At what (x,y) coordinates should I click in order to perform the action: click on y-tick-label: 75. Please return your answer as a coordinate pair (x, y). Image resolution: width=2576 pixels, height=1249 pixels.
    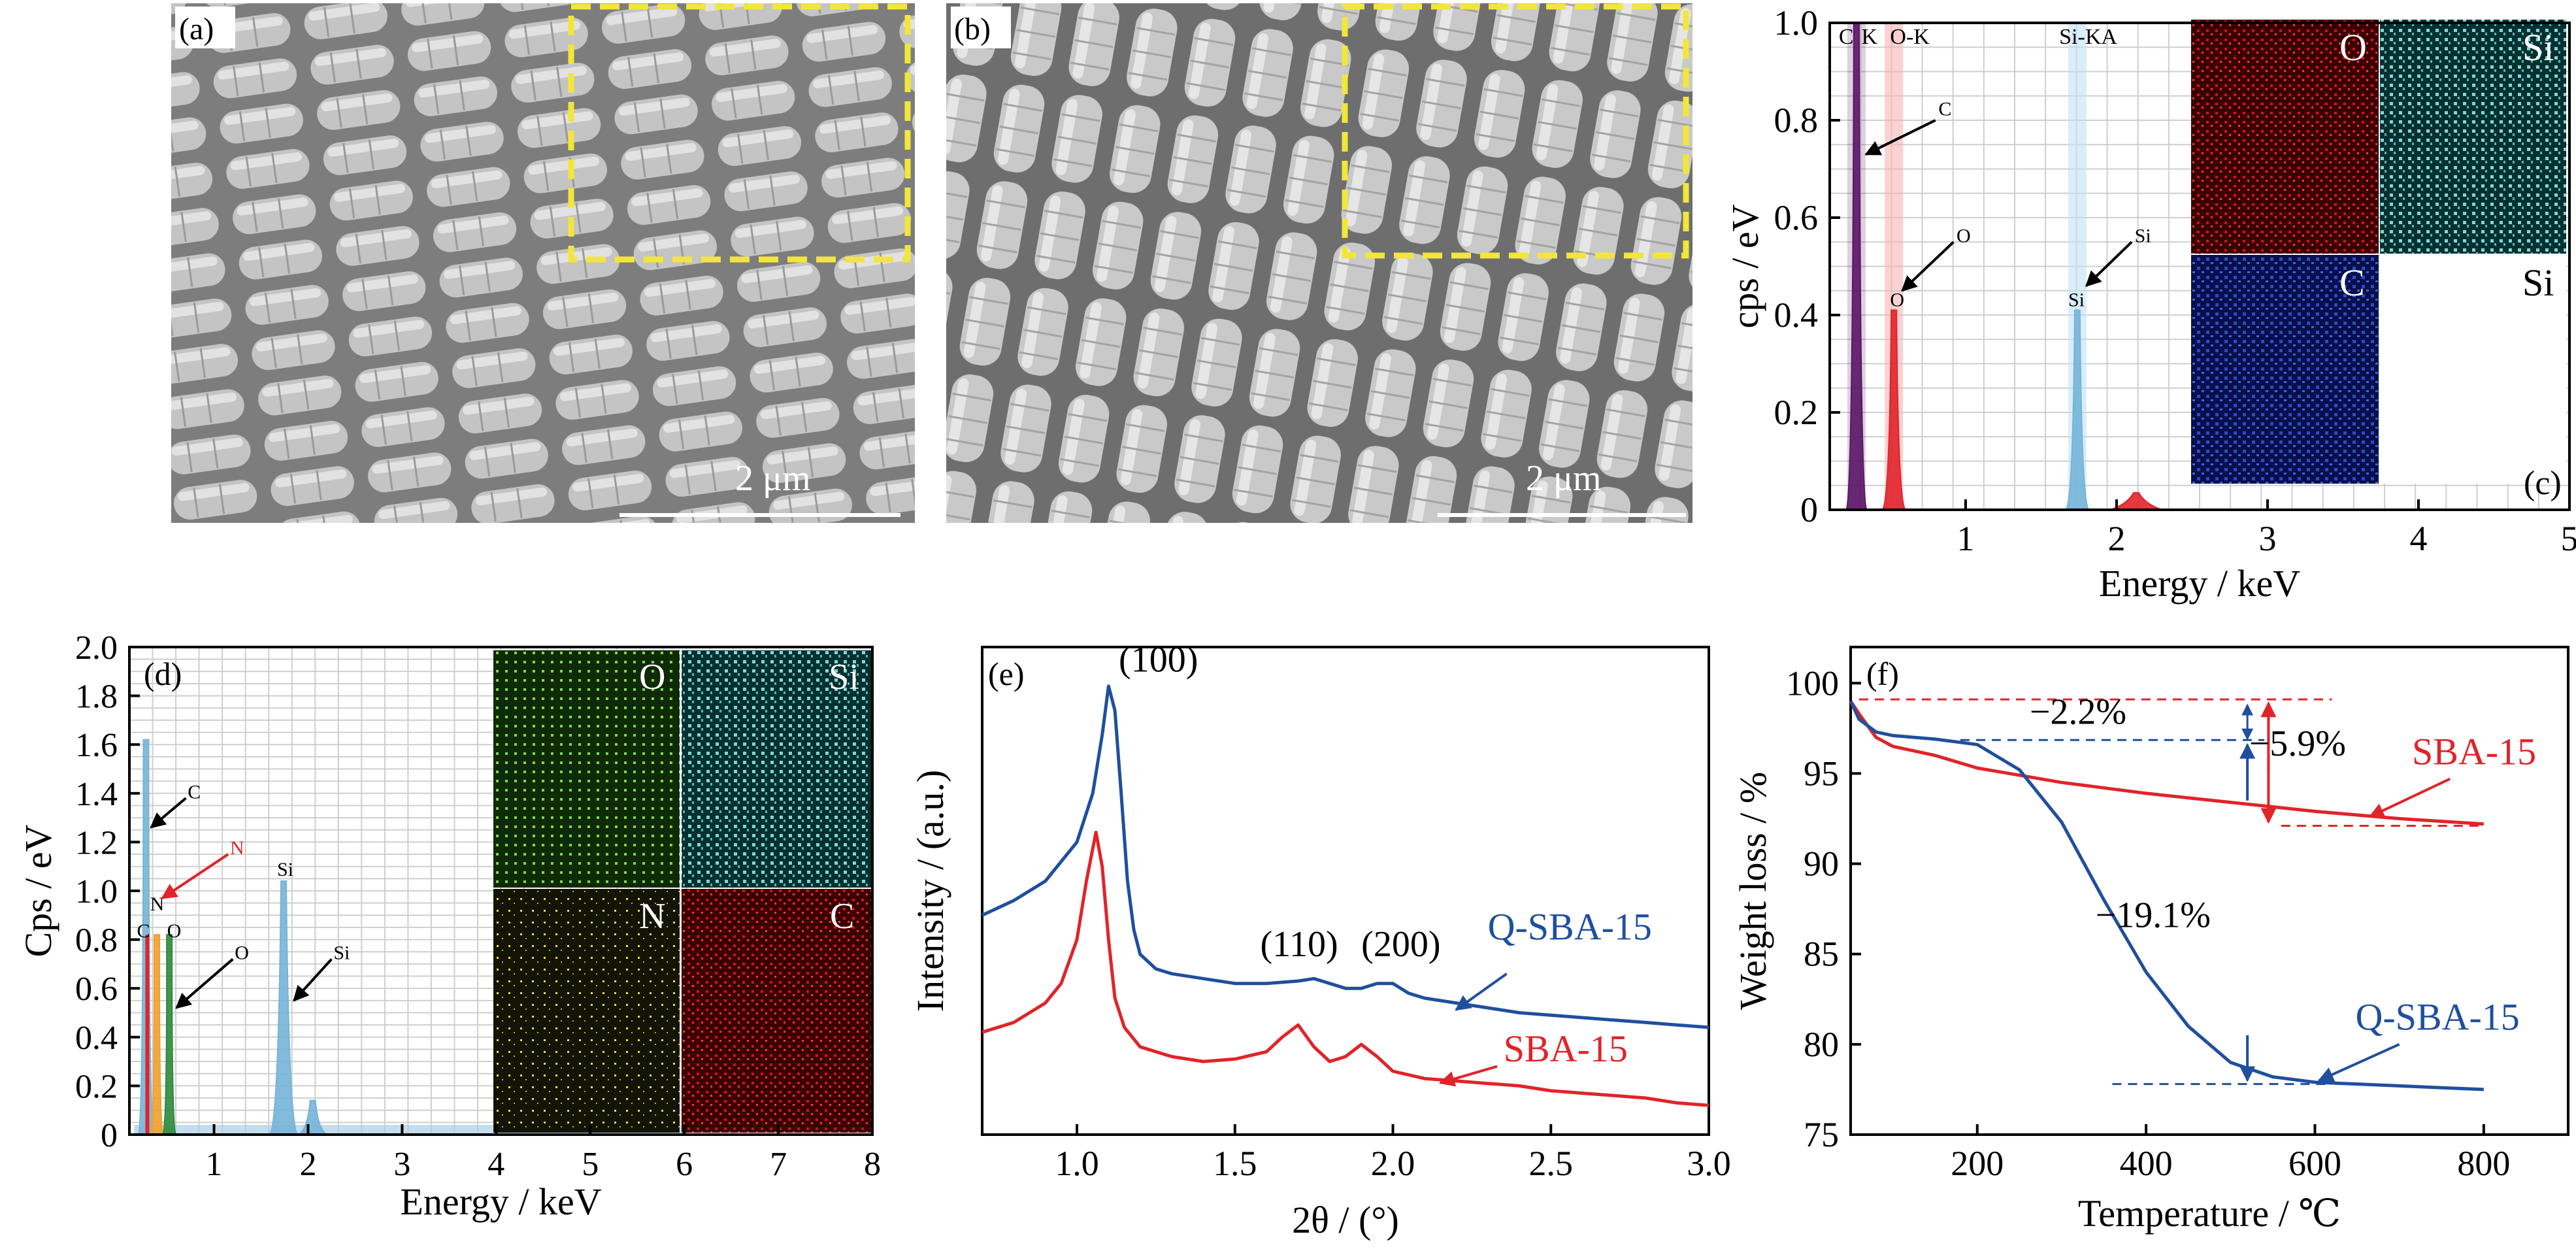
    Looking at the image, I should click on (1821, 1134).